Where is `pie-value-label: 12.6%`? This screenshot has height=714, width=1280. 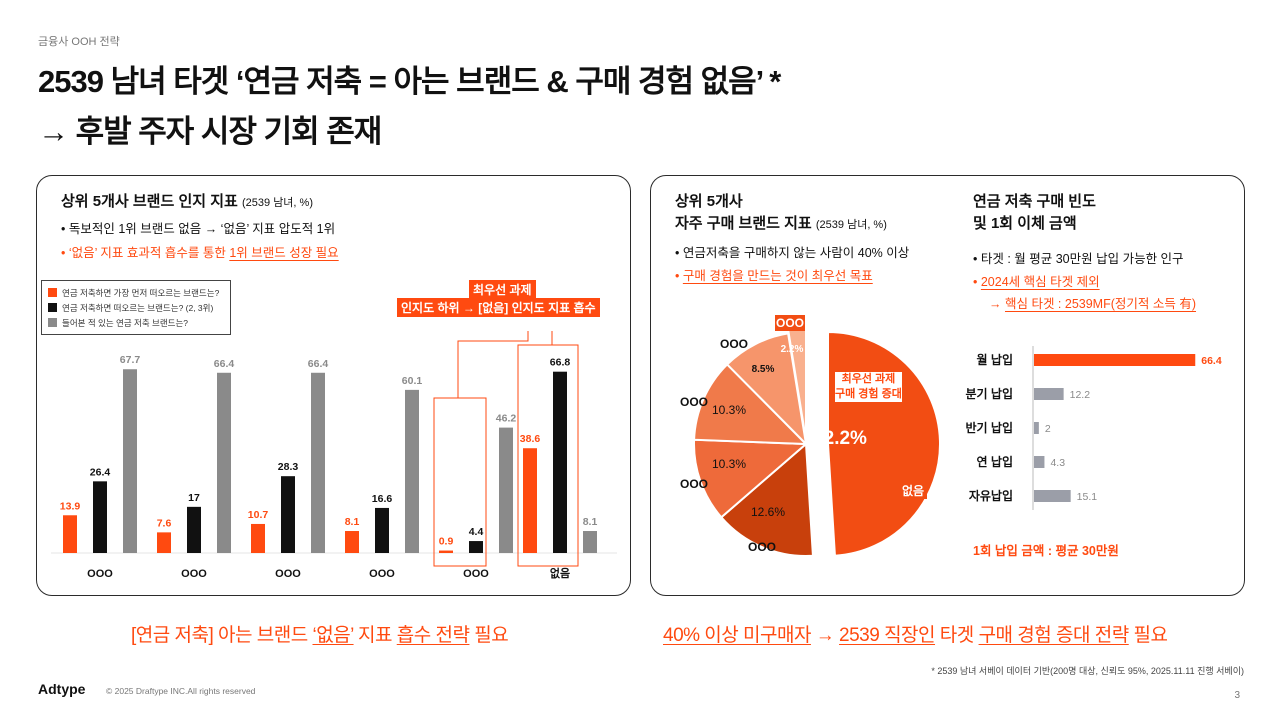 pie-value-label: 12.6% is located at coordinates (768, 512).